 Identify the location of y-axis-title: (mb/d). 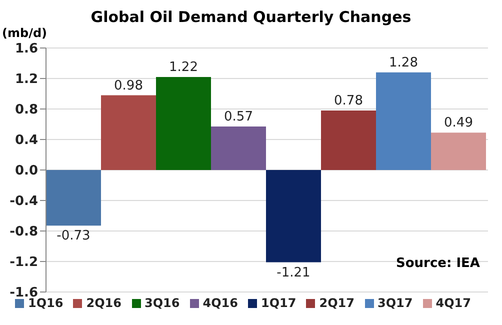
(25, 33).